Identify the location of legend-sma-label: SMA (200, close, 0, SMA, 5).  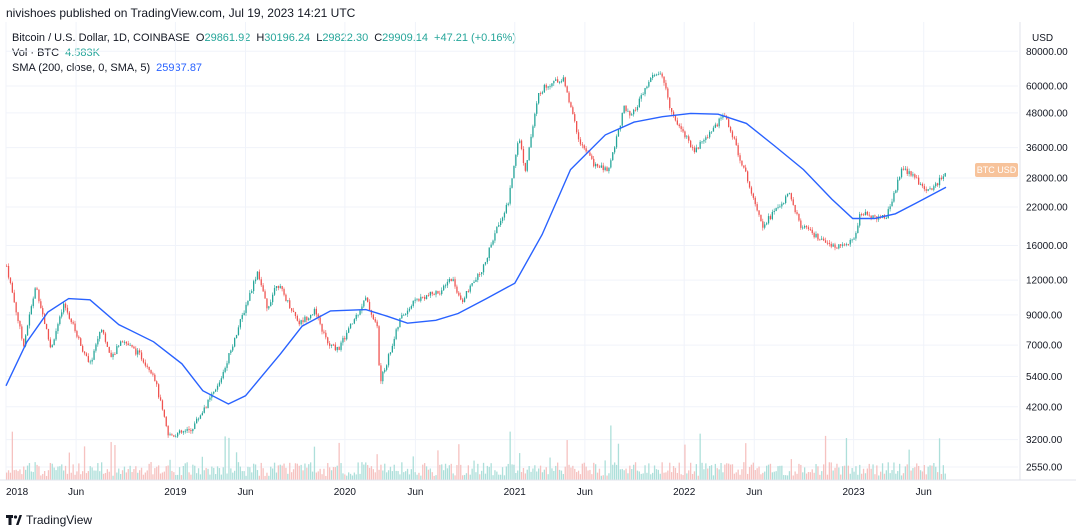
(81, 68).